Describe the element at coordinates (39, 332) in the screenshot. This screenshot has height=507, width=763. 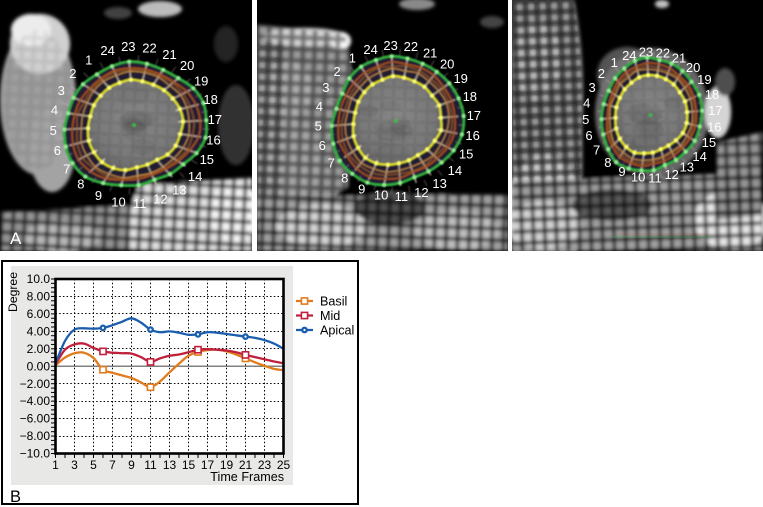
I see `svg-text: 4.00` at that location.